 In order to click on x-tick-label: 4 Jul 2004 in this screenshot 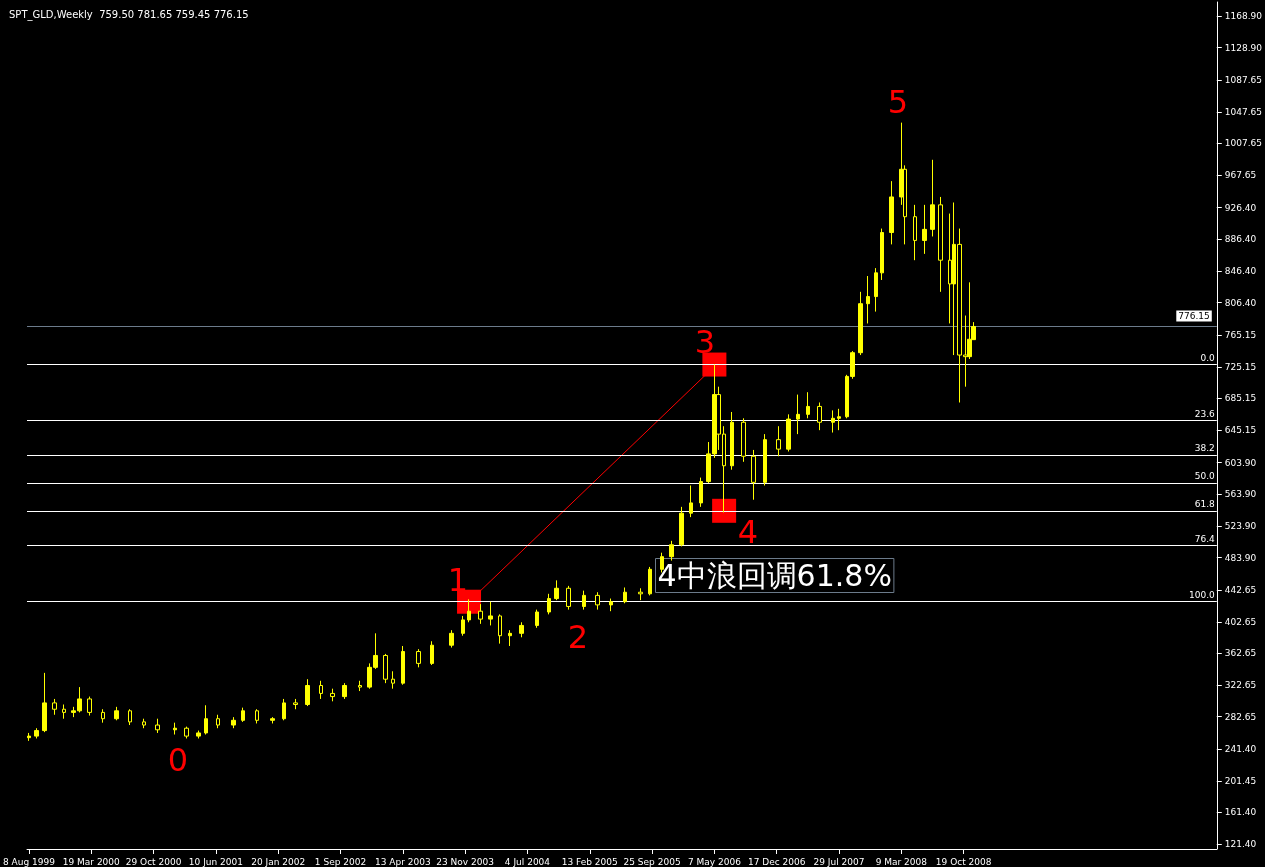, I will do `click(527, 861)`.